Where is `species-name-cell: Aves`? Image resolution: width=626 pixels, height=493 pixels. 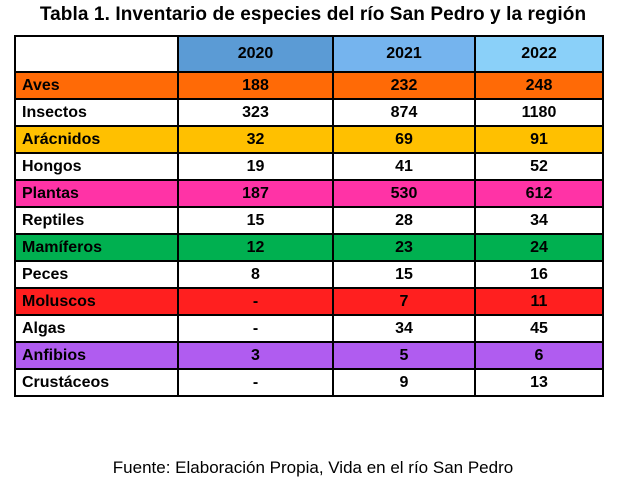
species-name-cell: Aves is located at coordinates (96, 85).